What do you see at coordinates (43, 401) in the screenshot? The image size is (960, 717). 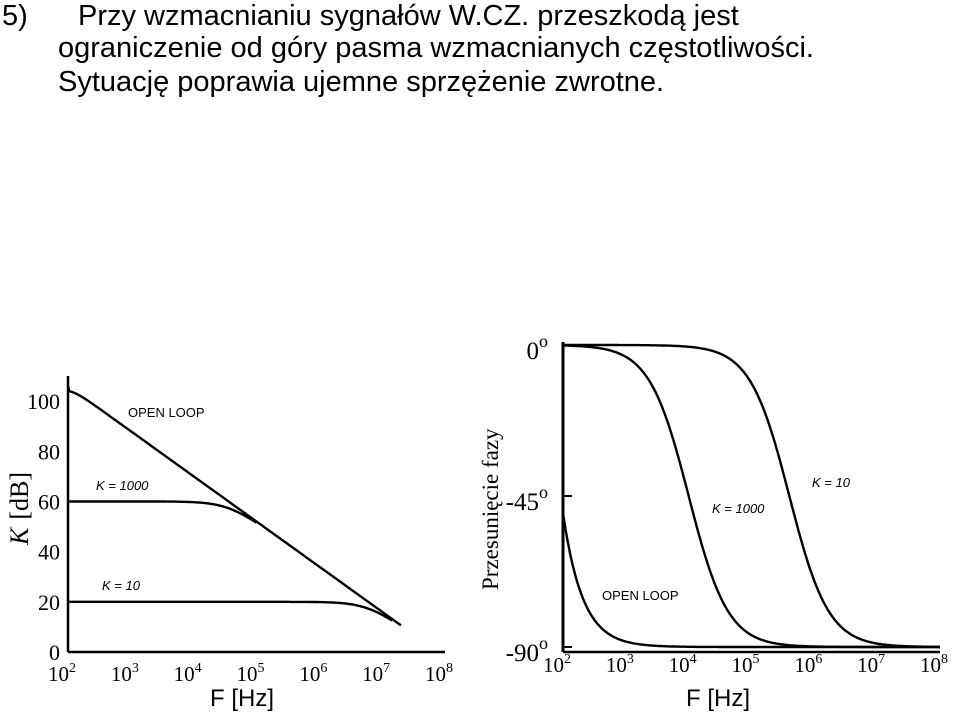 I see `gain-y-tick-label: 100` at bounding box center [43, 401].